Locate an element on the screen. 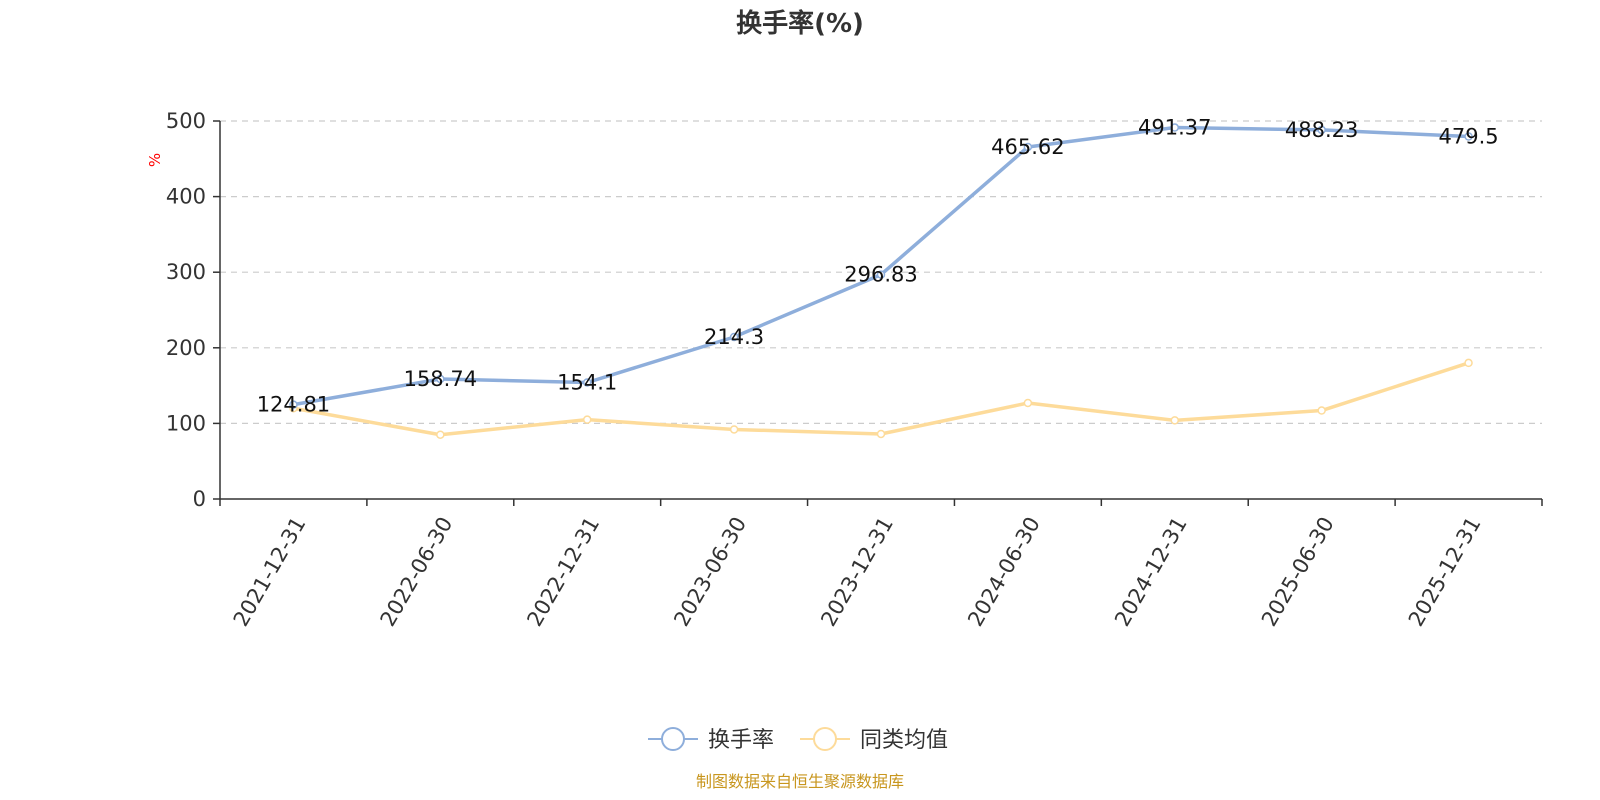 This screenshot has height=800, width=1600. y-tick-label: 200 is located at coordinates (186, 348).